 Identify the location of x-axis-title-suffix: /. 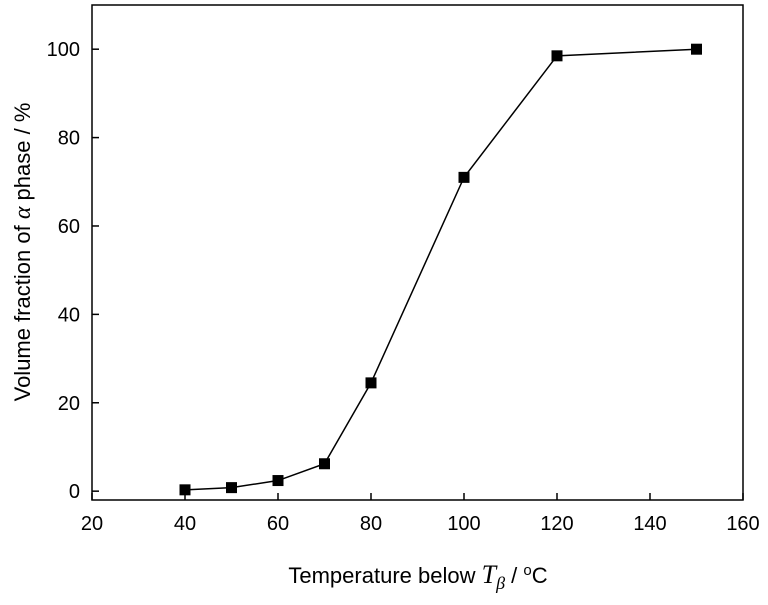
(514, 575).